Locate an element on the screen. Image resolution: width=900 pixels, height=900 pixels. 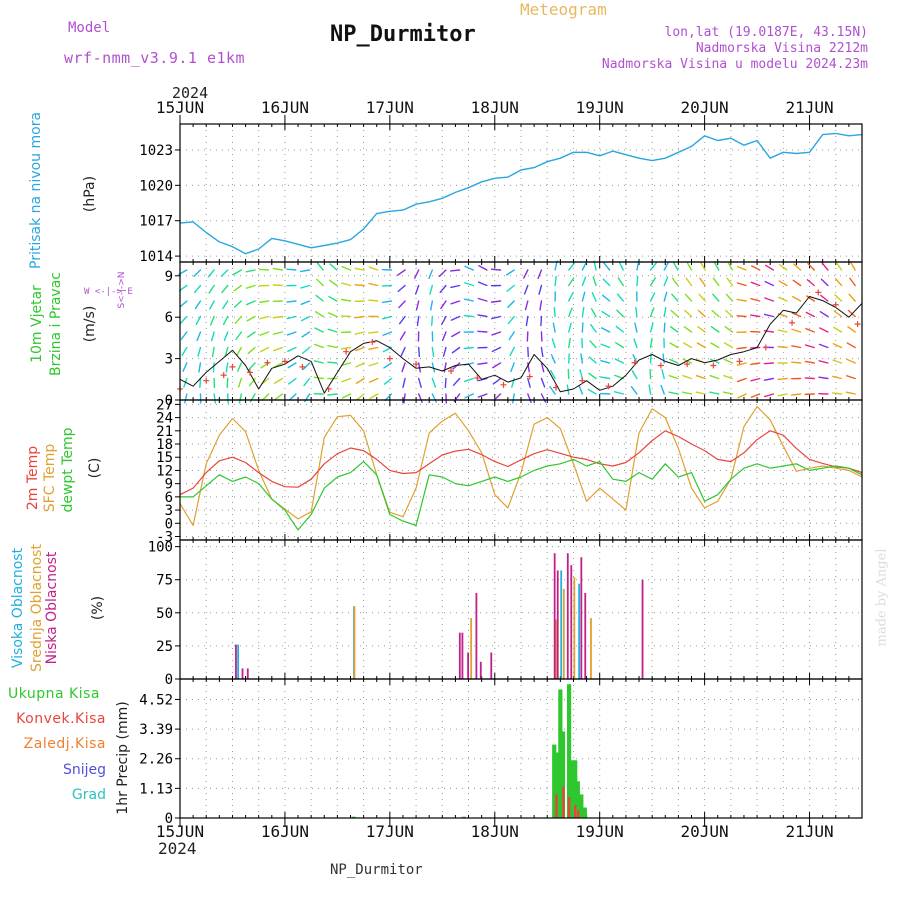
day-label-bottom: 19JUN is located at coordinates (600, 831).